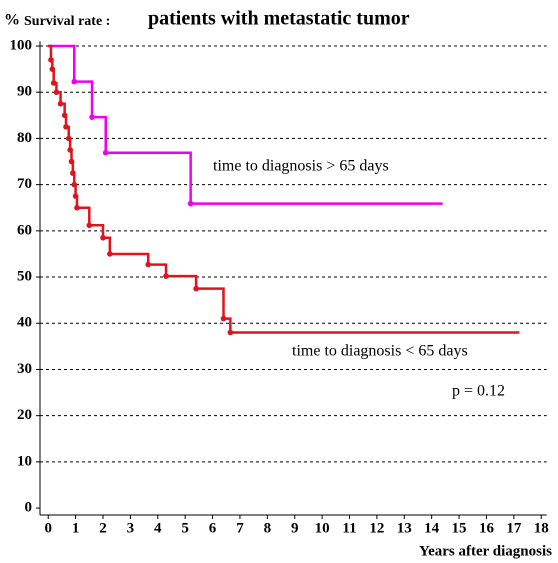  Describe the element at coordinates (48, 528) in the screenshot. I see `x-tick-label: 0` at that location.